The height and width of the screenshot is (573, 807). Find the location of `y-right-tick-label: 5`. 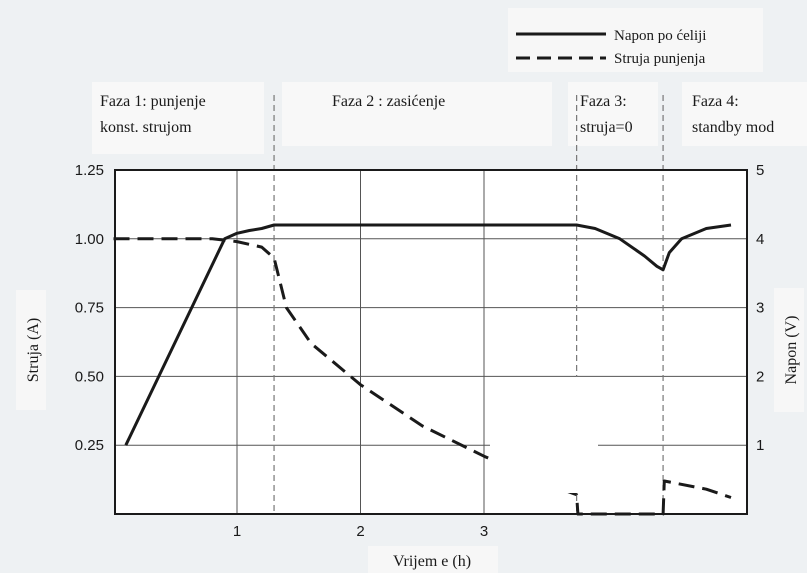

y-right-tick-label: 5 is located at coordinates (760, 170).